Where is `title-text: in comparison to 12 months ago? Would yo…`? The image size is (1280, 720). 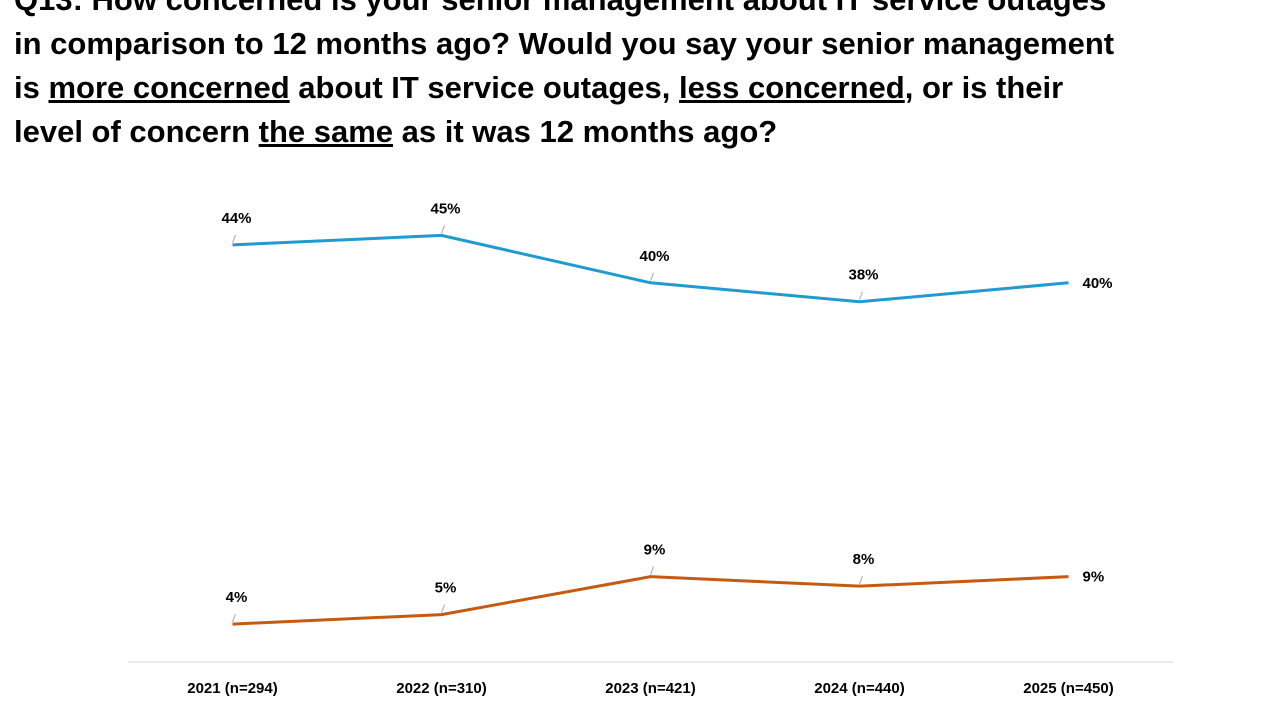 title-text: in comparison to 12 months ago? Would yo… is located at coordinates (564, 43).